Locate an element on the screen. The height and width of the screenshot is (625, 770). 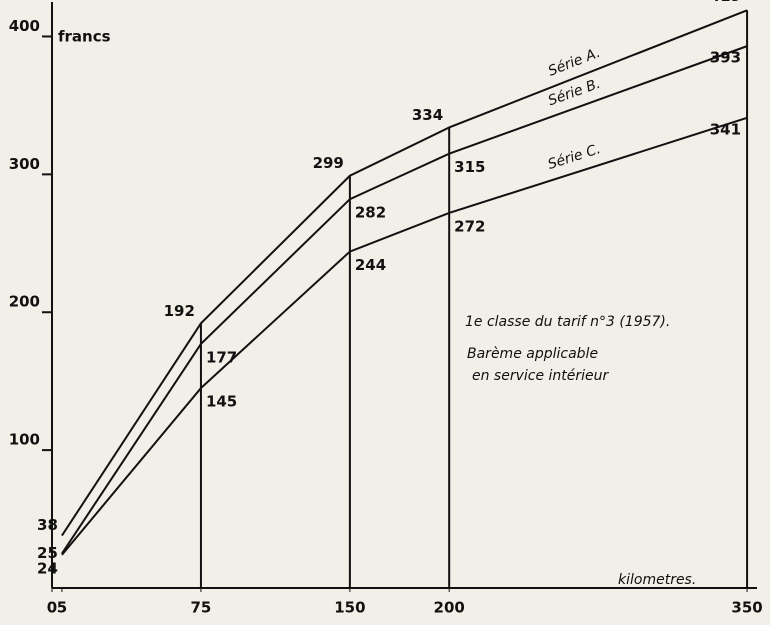
data-label: 192 is located at coordinates (179, 311).